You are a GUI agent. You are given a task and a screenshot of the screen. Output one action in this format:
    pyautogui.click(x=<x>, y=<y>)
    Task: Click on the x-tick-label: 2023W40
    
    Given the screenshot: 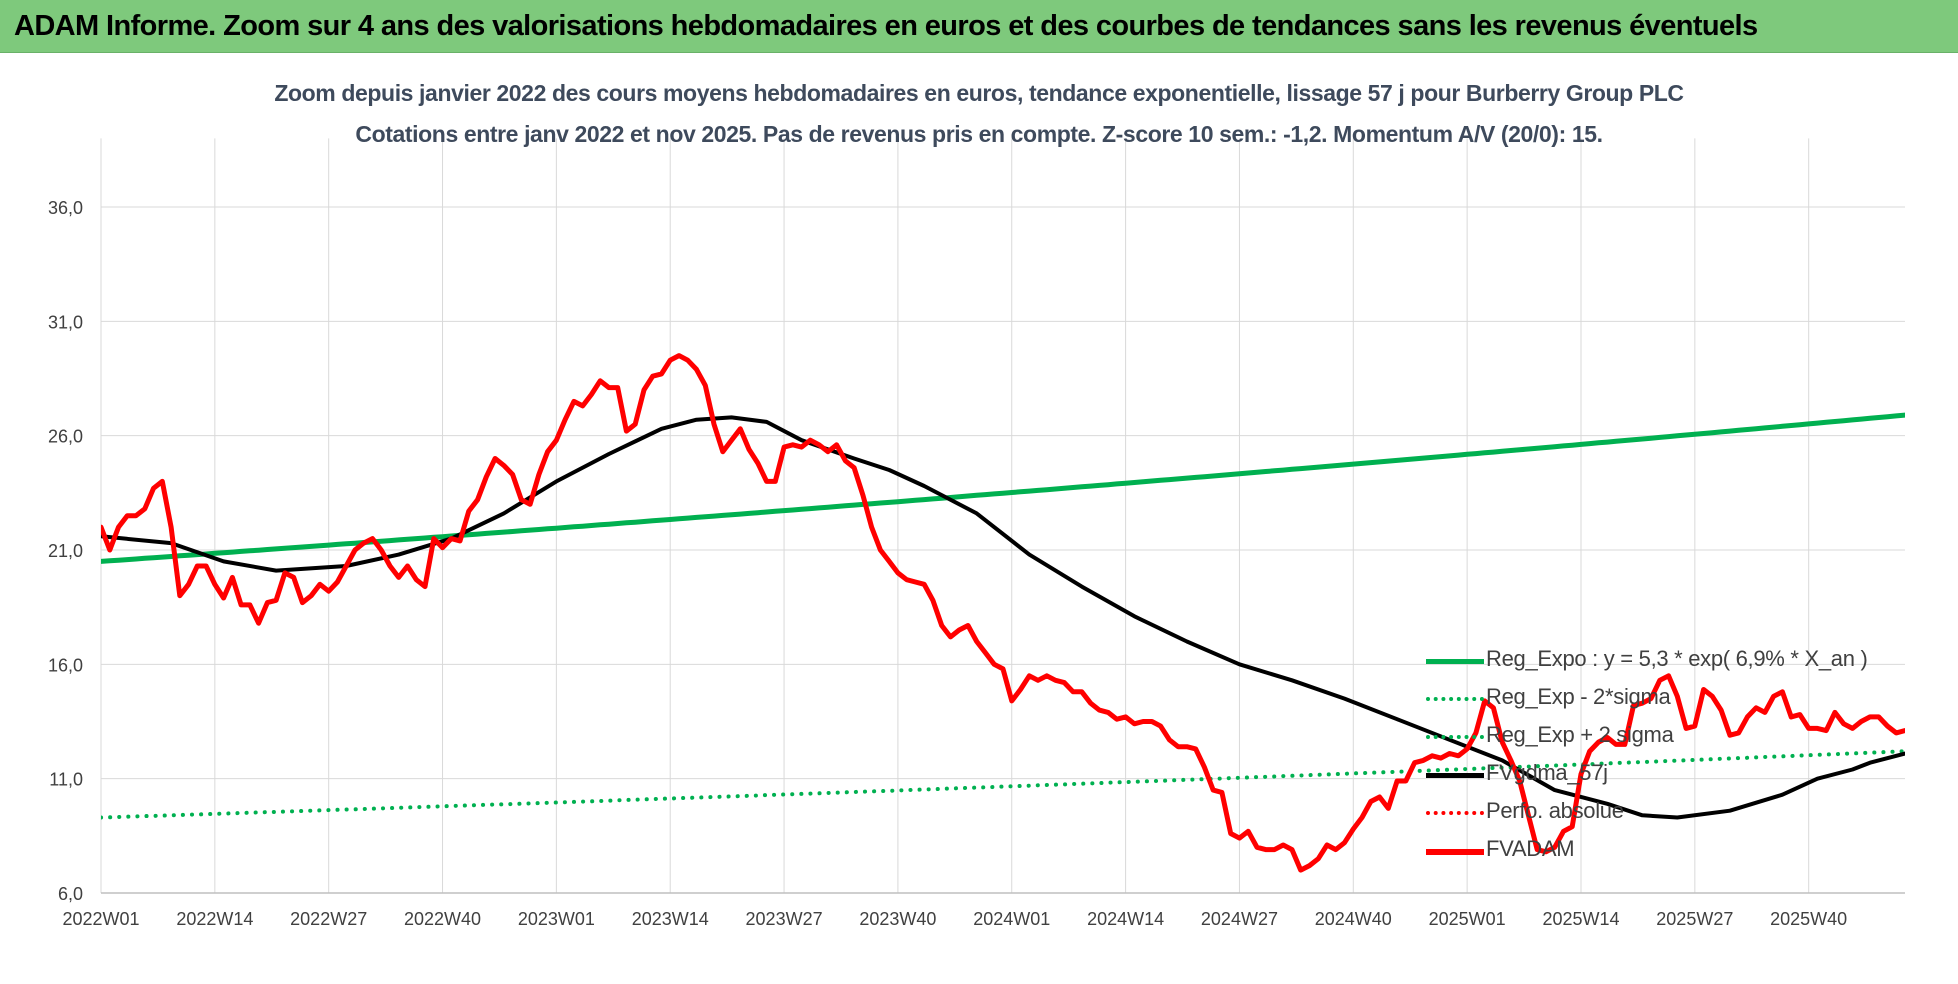 What is the action you would take?
    pyautogui.click(x=897, y=919)
    